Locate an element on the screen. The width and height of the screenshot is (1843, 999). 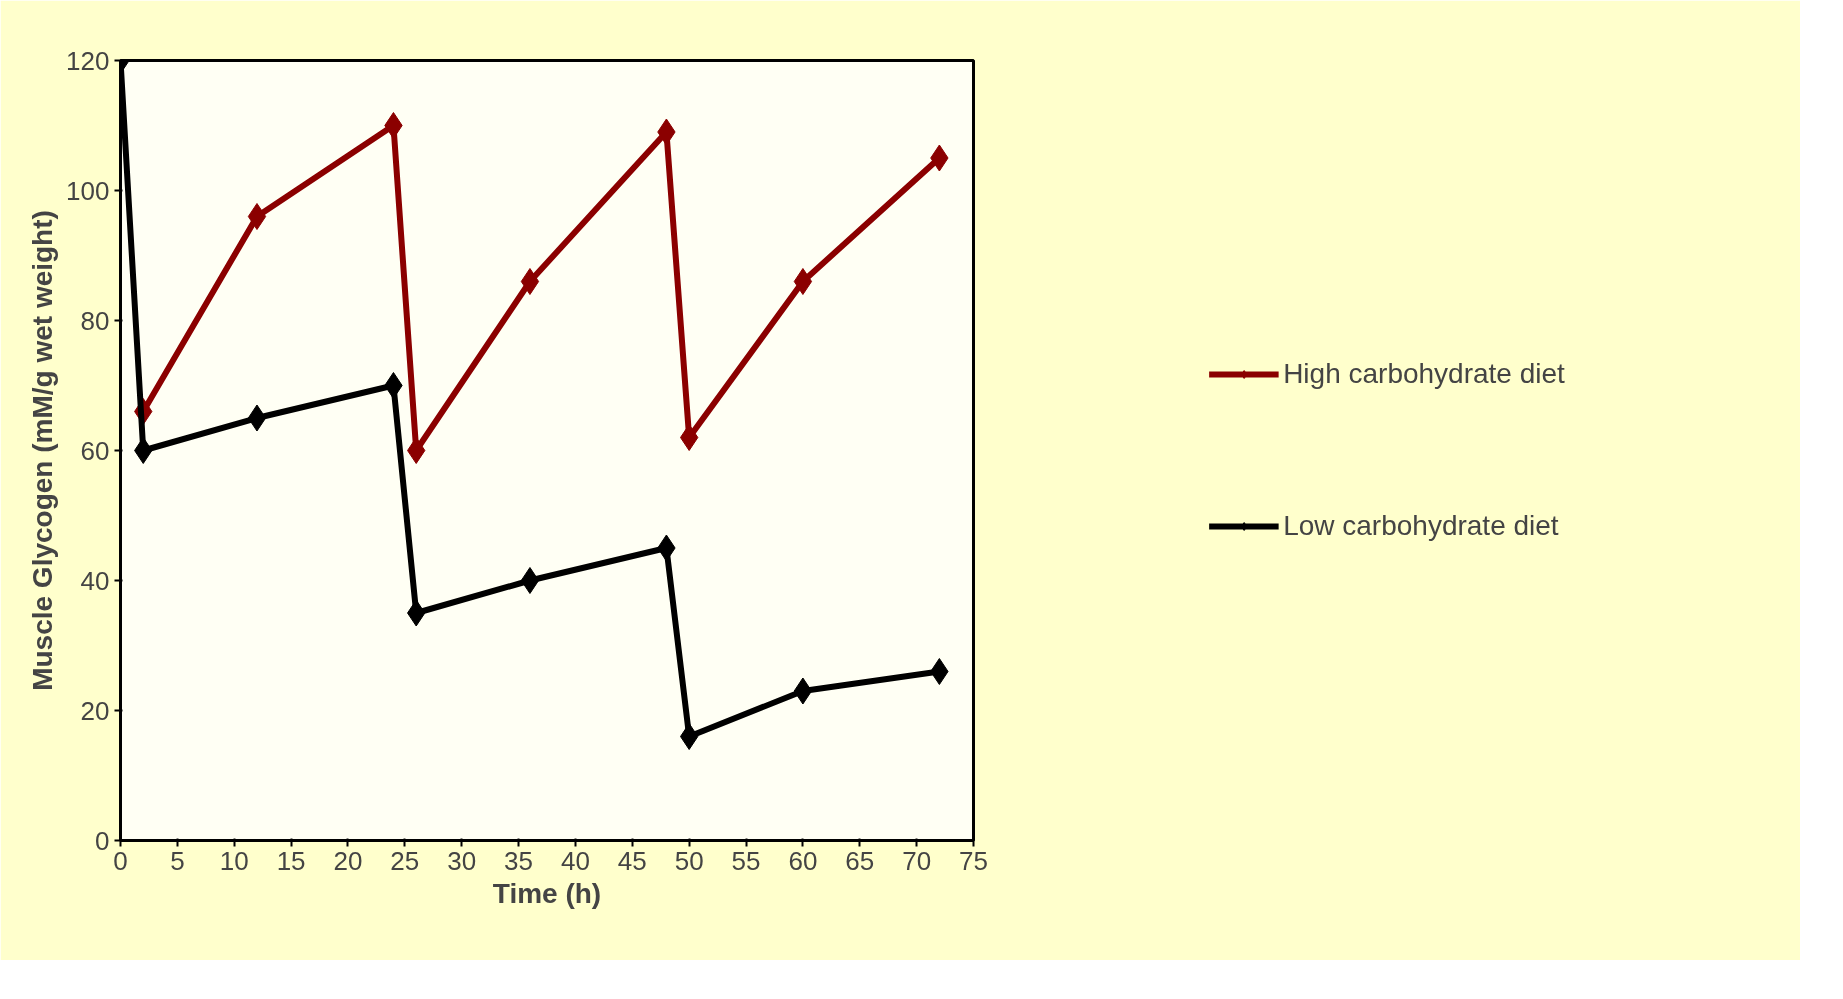
x-tick-label: 30 is located at coordinates (462, 860).